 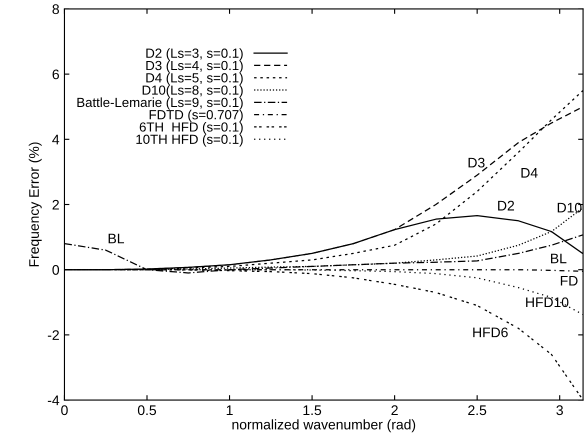 I want to click on y-axis-title: Frequency Error (%), so click(x=35, y=204).